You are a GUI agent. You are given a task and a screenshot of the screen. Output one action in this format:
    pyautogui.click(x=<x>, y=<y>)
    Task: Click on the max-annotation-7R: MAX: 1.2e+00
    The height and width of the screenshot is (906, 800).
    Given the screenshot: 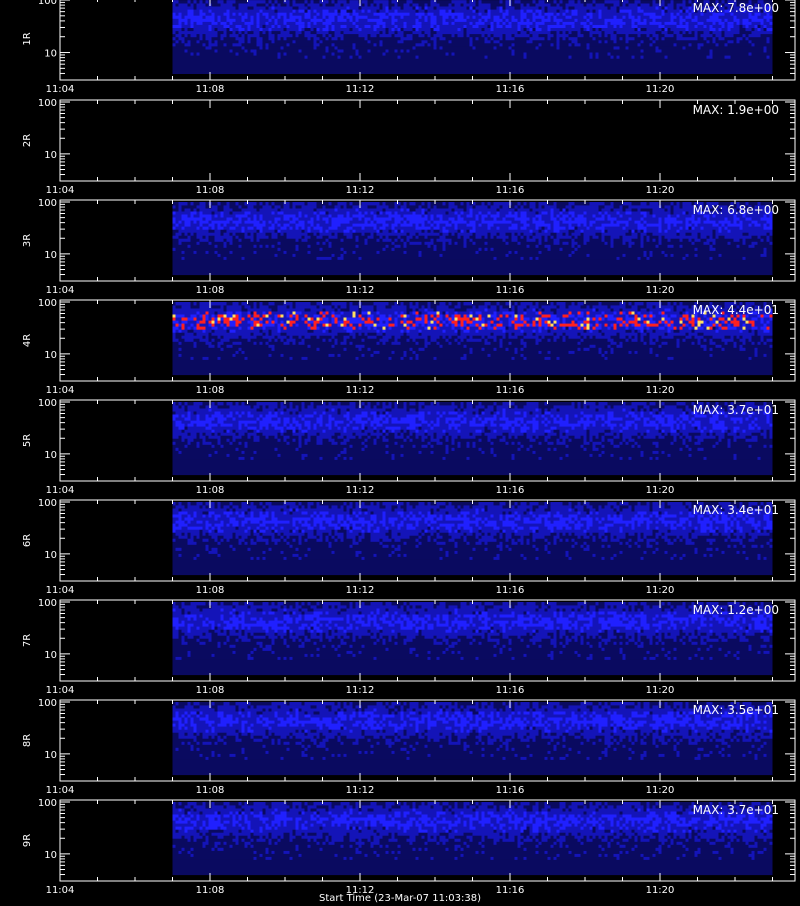 What is the action you would take?
    pyautogui.click(x=736, y=610)
    